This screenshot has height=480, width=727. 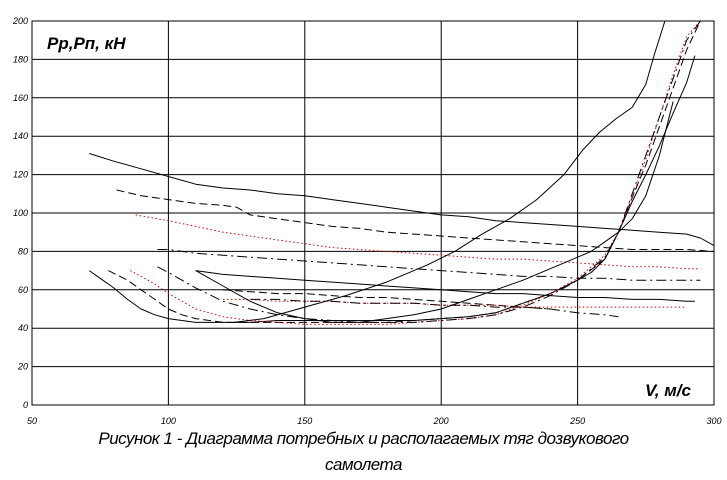 What do you see at coordinates (23, 290) in the screenshot?
I see `y-tick-label-60: 60` at bounding box center [23, 290].